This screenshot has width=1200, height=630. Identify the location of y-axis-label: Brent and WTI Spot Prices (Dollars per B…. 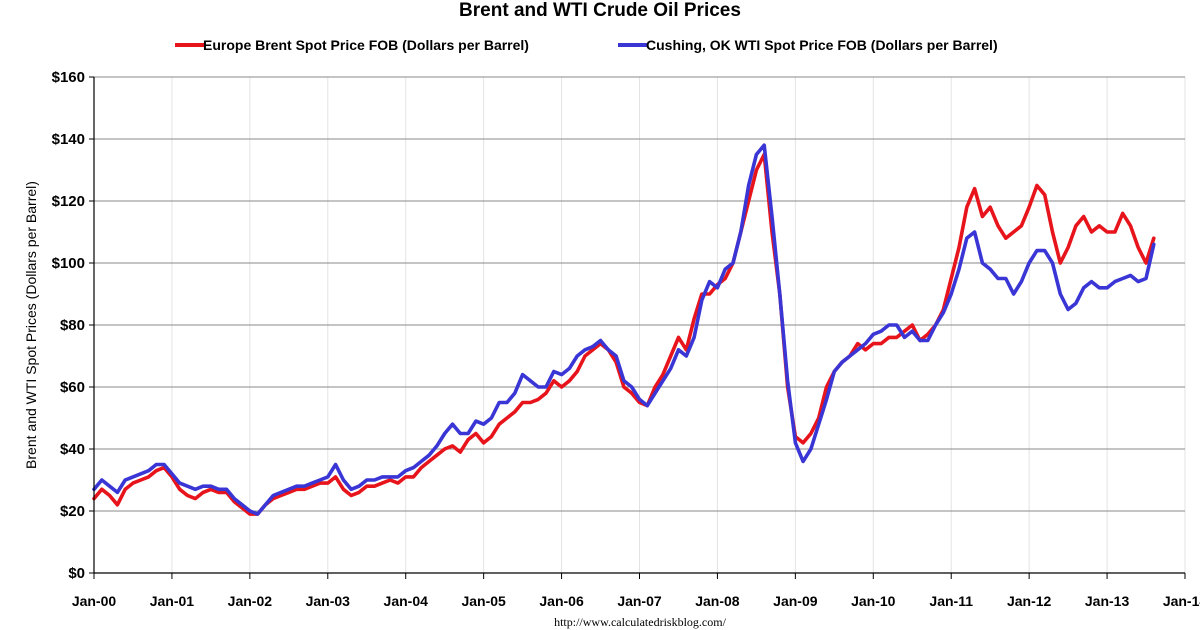
(31, 325).